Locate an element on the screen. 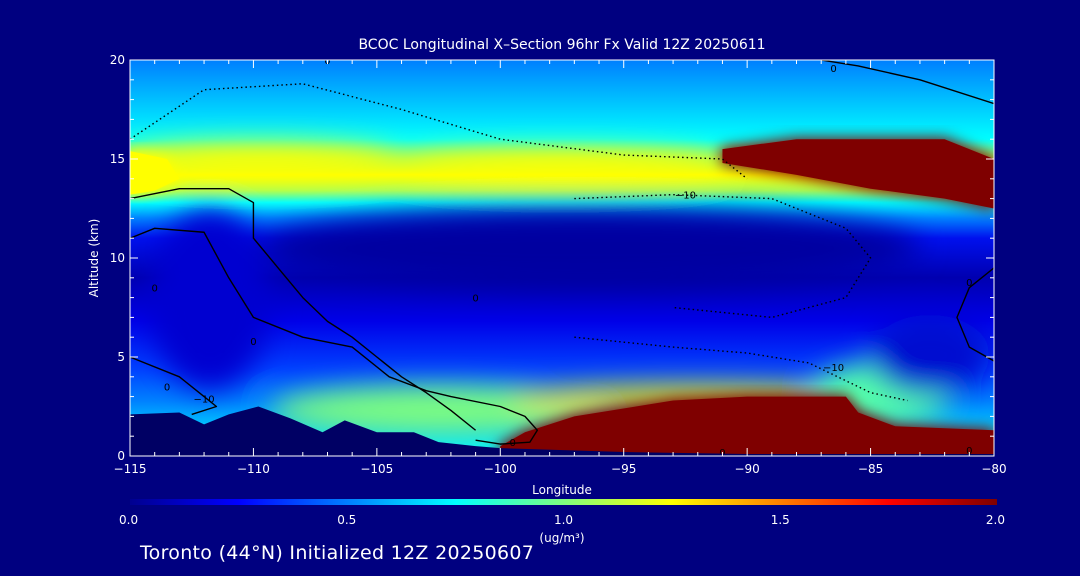 The image size is (1080, 576). colorbar-tick-label: 1.0 is located at coordinates (563, 520).